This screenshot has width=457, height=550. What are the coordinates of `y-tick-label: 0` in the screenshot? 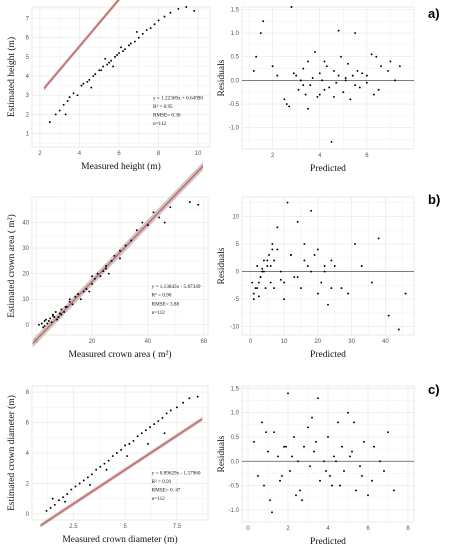 It's located at (238, 273).